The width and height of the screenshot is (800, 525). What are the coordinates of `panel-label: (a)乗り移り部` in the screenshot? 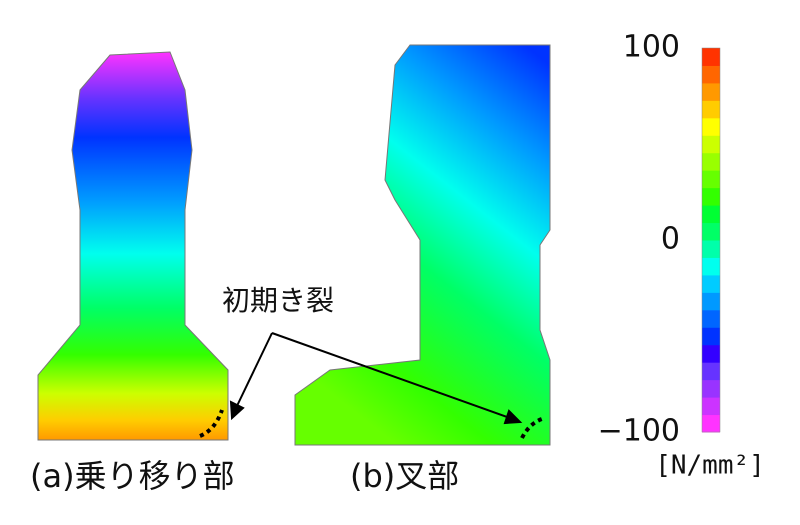 It's located at (132, 476).